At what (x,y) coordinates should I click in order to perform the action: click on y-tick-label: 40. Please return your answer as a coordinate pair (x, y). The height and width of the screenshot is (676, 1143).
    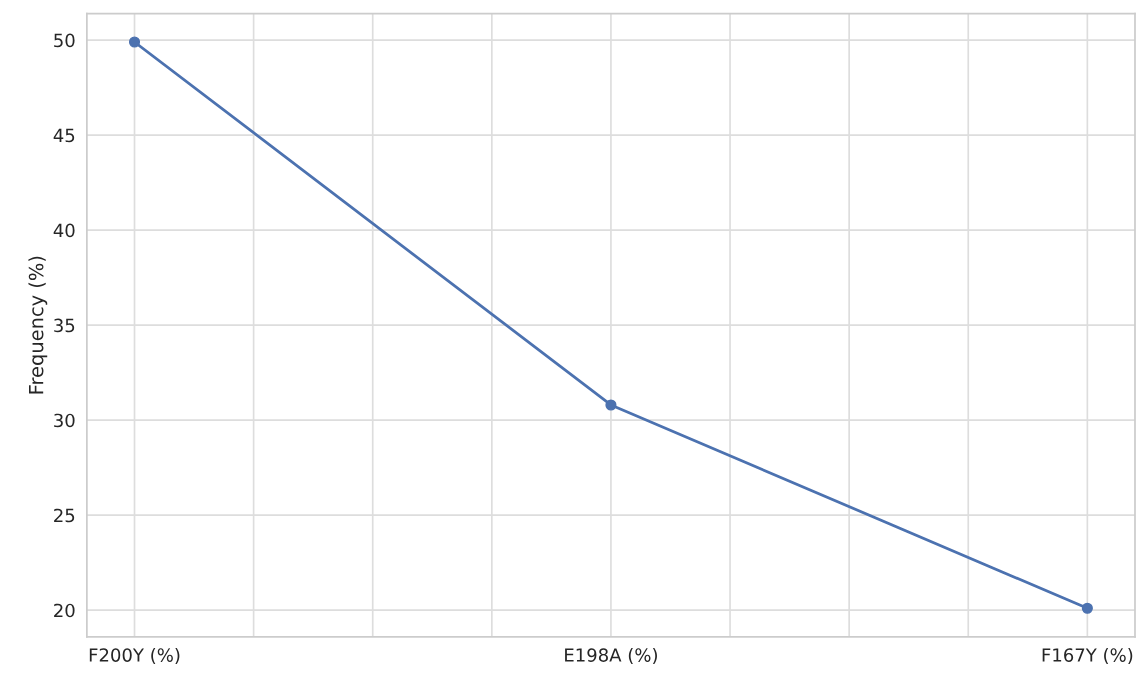
    Looking at the image, I should click on (64, 230).